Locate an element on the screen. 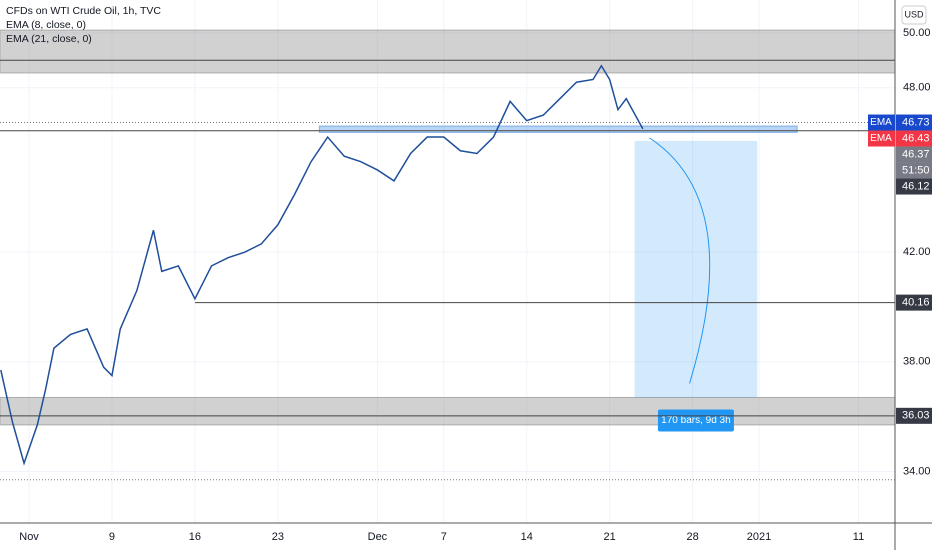 The width and height of the screenshot is (932, 550). currency: USD is located at coordinates (914, 14).